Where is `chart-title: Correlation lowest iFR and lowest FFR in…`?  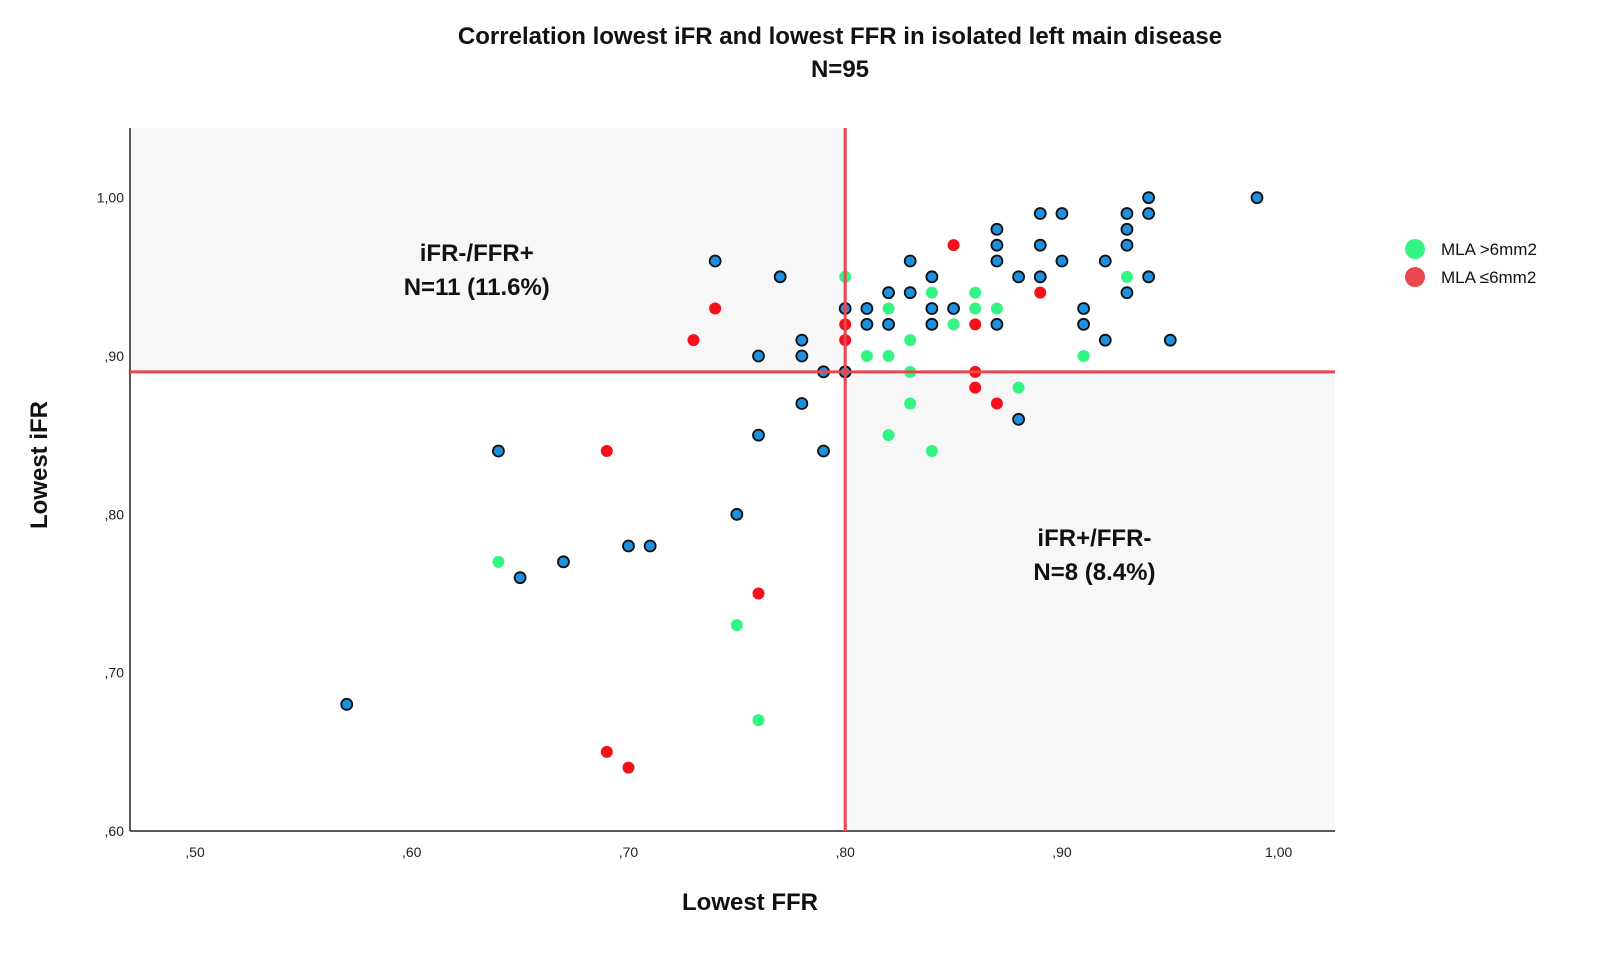
chart-title: Correlation lowest iFR and lowest FFR in… is located at coordinates (840, 36).